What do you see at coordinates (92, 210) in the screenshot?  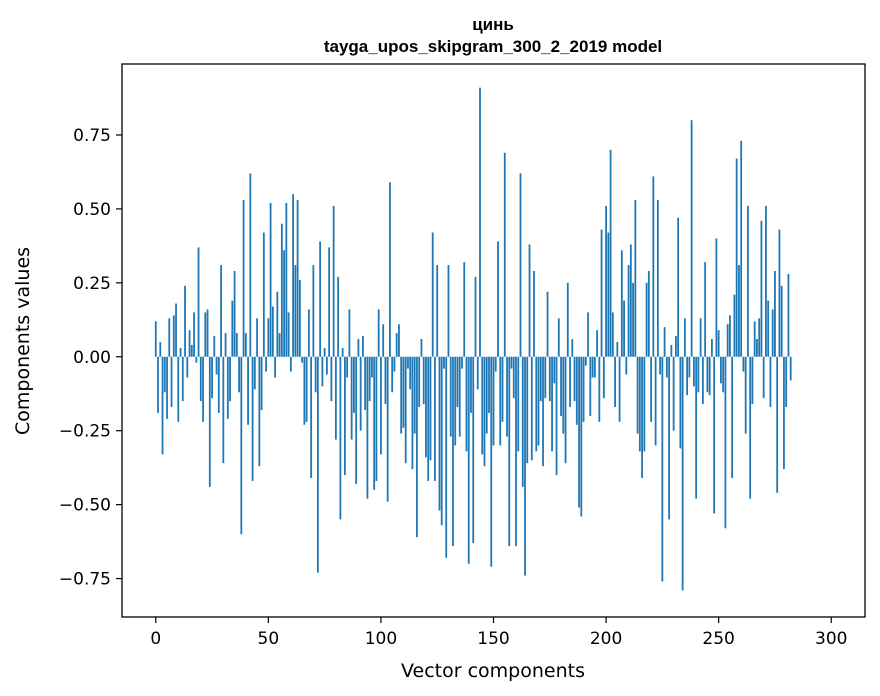 I see `y-tick-label-5: 0.50` at bounding box center [92, 210].